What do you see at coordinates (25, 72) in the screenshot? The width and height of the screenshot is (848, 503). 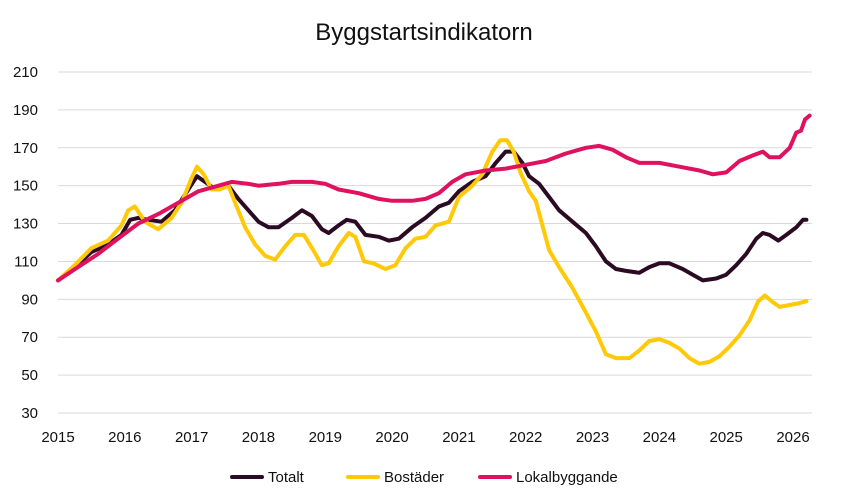 I see `y-tick-label: 210` at bounding box center [25, 72].